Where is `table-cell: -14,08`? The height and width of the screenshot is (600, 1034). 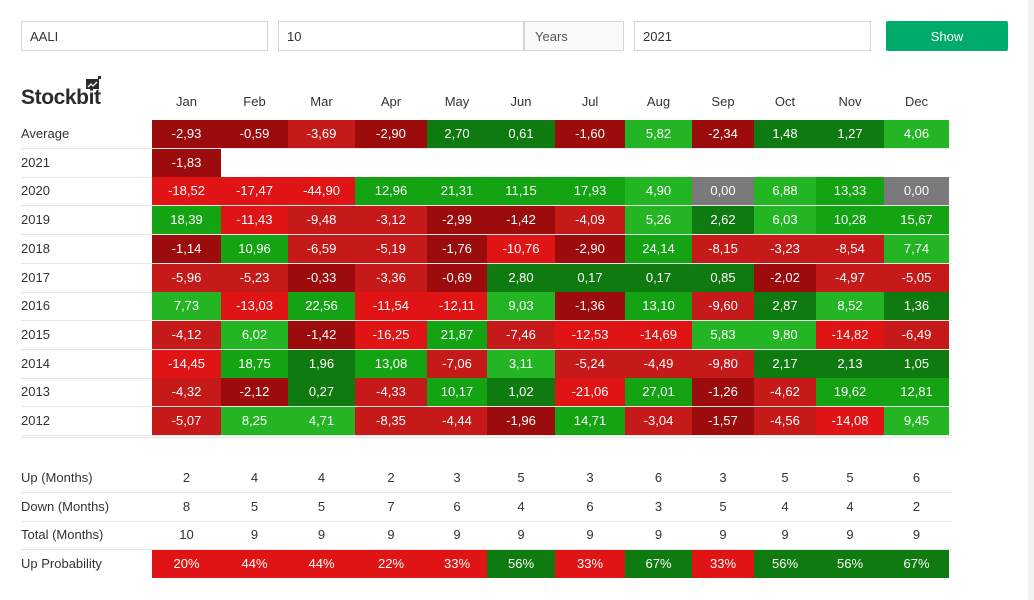 table-cell: -14,08 is located at coordinates (850, 421).